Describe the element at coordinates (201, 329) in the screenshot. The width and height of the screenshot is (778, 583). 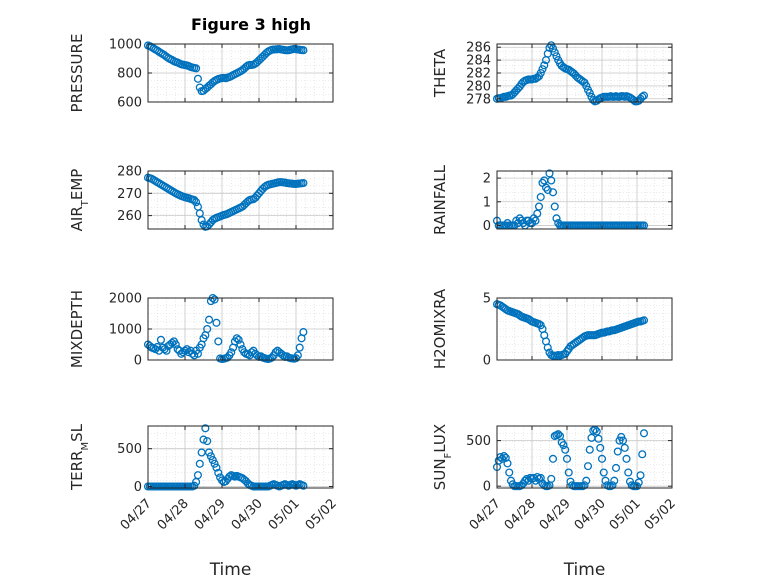
I see `subplot-5: 0 1000 2000 MIXDEPTH` at that location.